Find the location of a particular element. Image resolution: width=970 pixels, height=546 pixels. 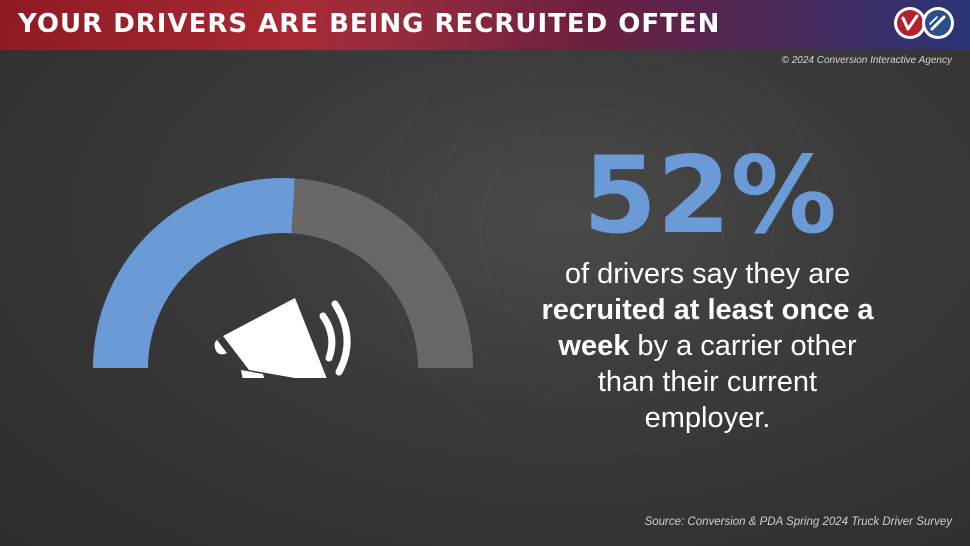

road-icon is located at coordinates (937, 23).